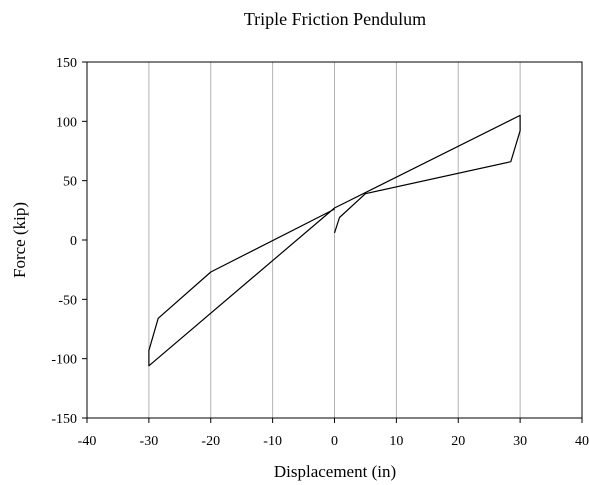 This screenshot has height=485, width=589. What do you see at coordinates (520, 441) in the screenshot?
I see `x-tick-label: 30` at bounding box center [520, 441].